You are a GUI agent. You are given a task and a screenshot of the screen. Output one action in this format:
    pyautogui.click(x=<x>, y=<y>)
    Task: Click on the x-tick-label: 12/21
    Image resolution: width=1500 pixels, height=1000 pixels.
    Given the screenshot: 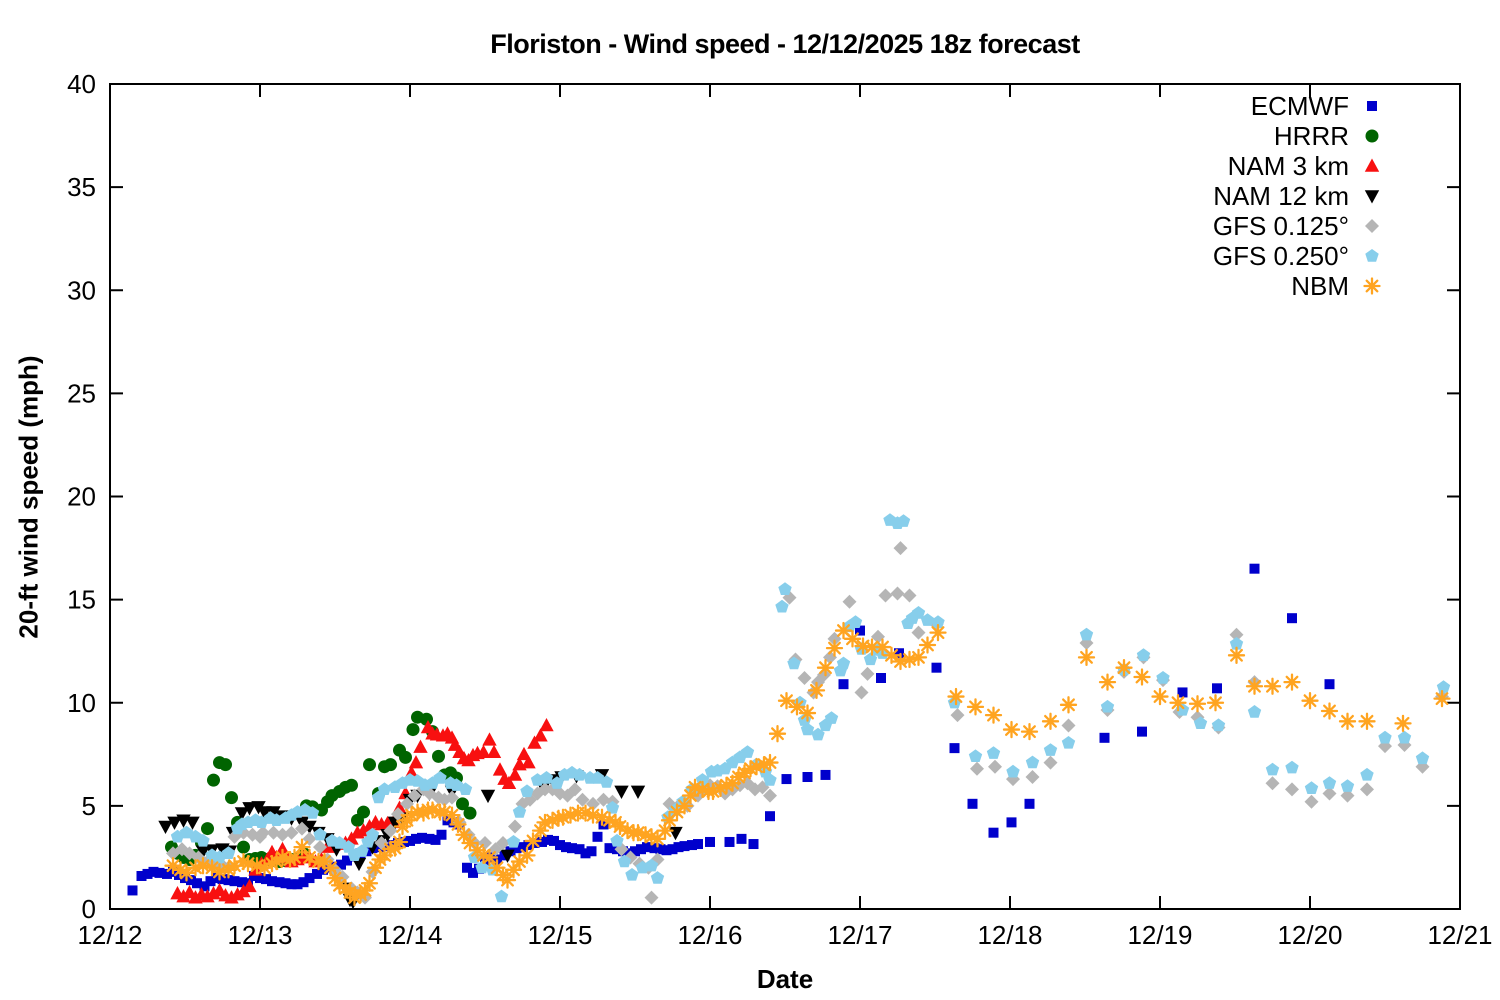 What is the action you would take?
    pyautogui.click(x=1459, y=935)
    